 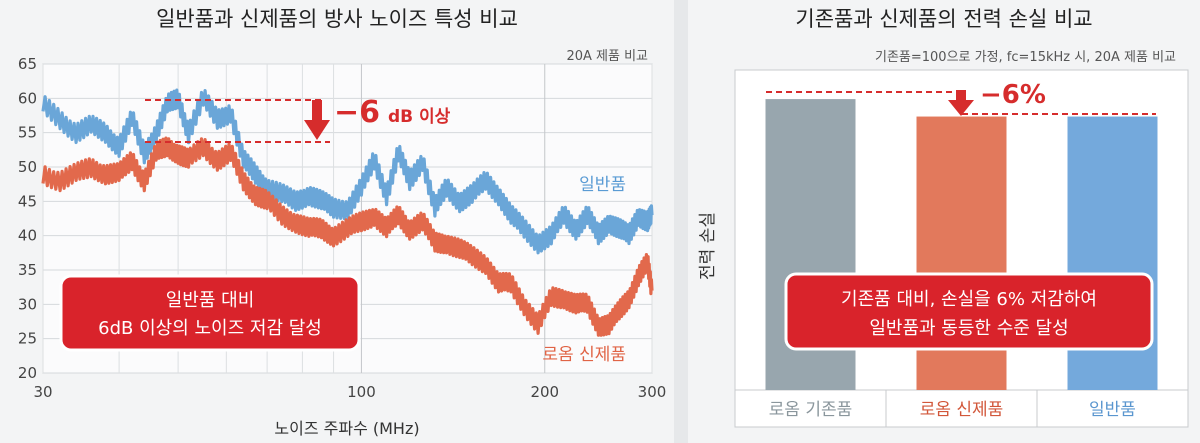 What do you see at coordinates (607, 56) in the screenshot?
I see `noise-chart-subtitle: 20A 제품 비교` at bounding box center [607, 56].